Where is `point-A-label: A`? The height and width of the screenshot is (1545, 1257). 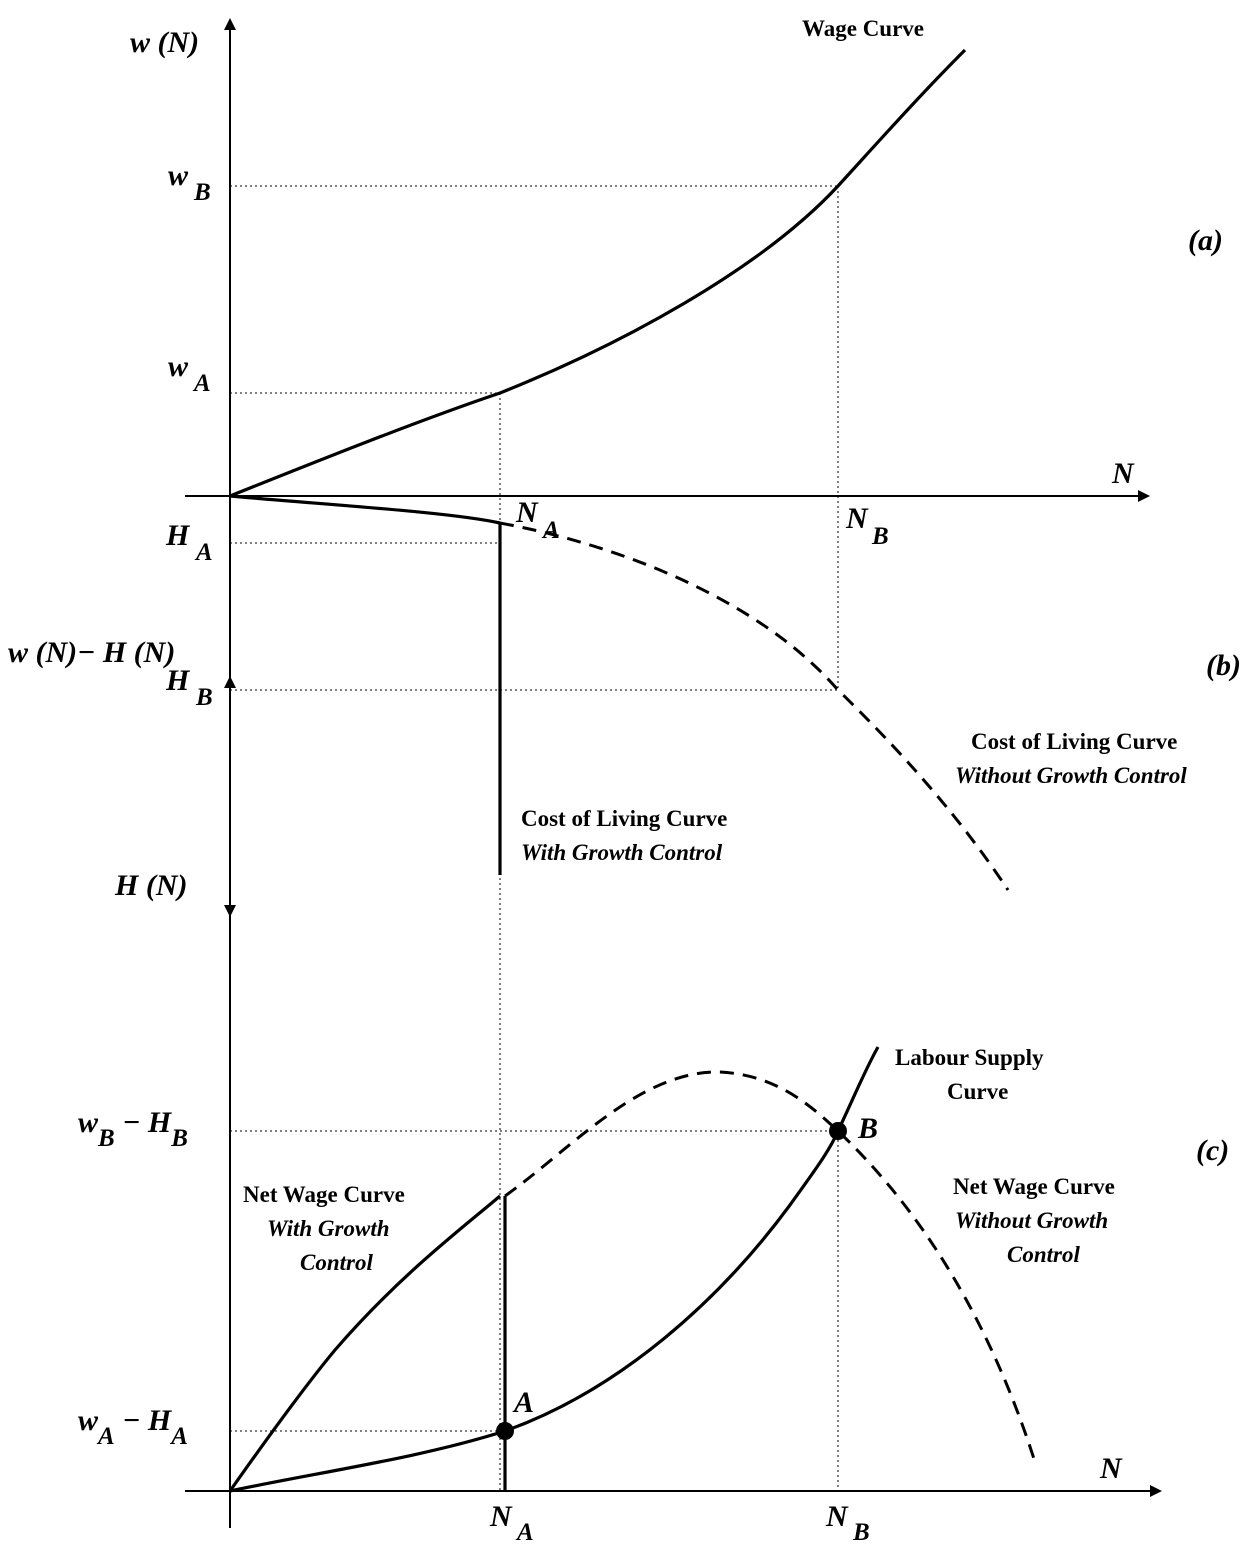 point-A-label: A is located at coordinates (523, 1402).